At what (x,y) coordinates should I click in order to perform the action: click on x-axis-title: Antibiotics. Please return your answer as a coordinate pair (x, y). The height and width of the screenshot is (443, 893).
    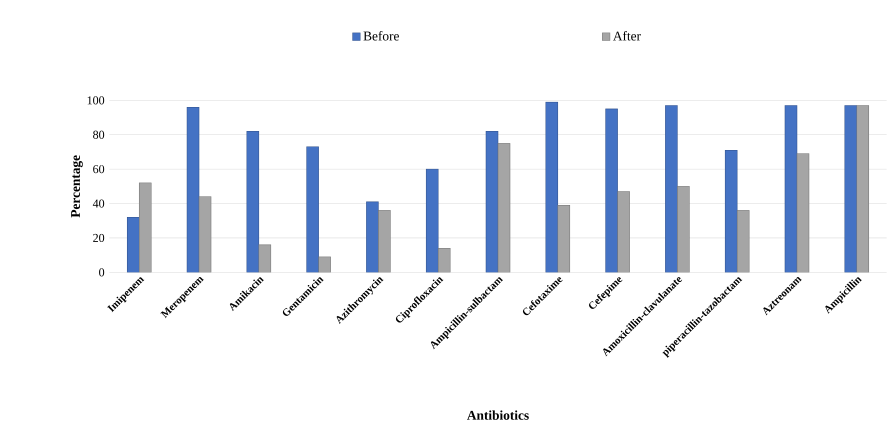
    Looking at the image, I should click on (498, 415).